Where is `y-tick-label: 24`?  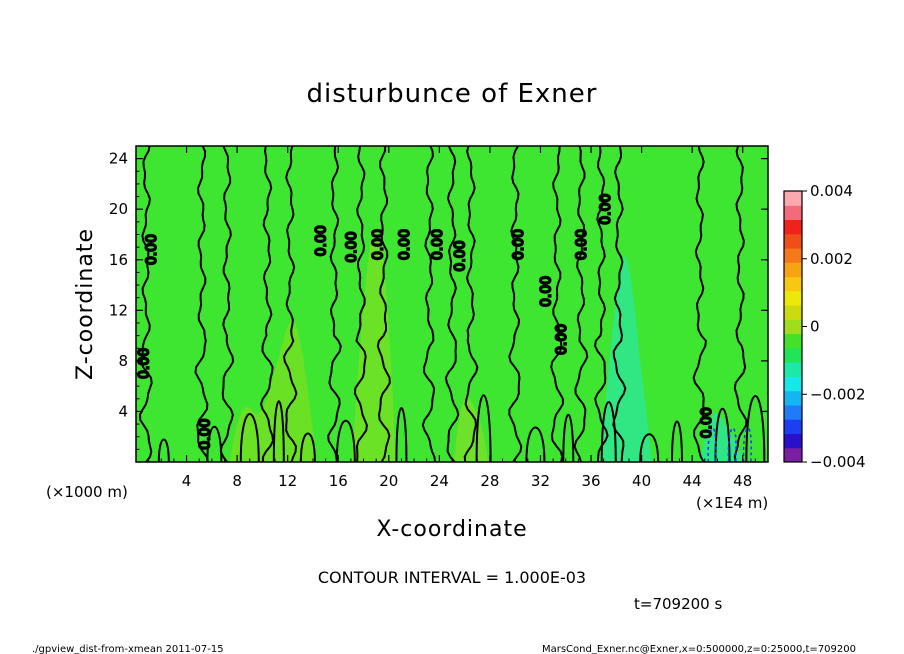 y-tick-label: 24 is located at coordinates (118, 159).